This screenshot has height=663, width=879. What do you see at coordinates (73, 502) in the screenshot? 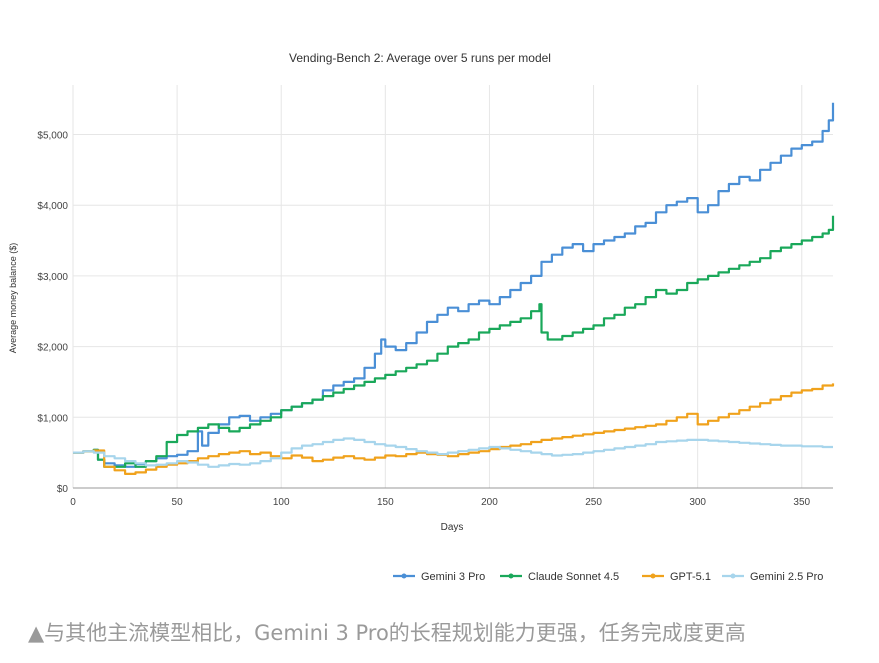
I see `x-tick-label: 0` at bounding box center [73, 502].